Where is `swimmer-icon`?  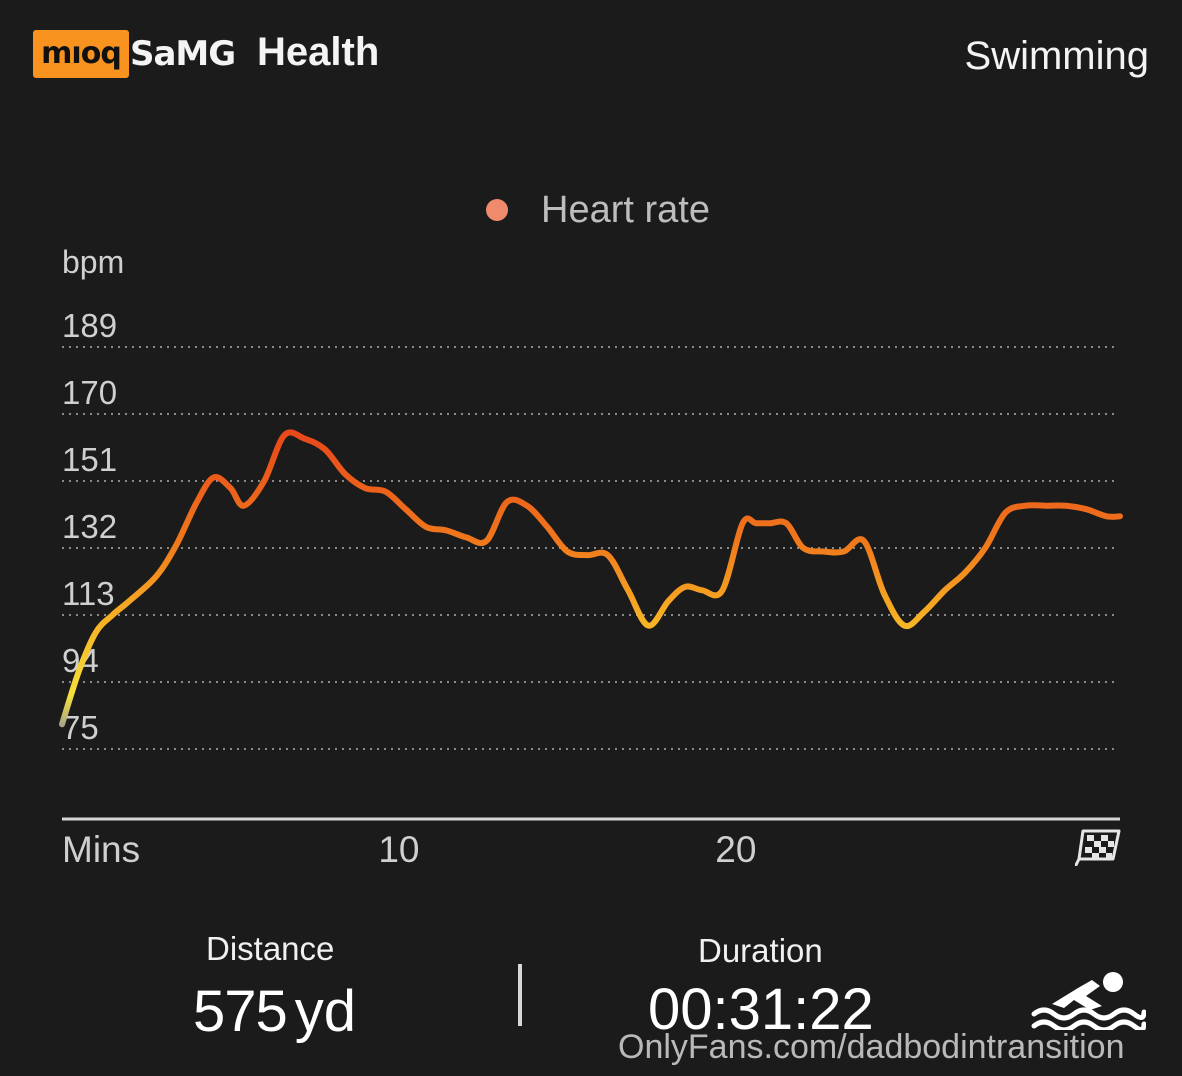
swimmer-icon is located at coordinates (1088, 1001).